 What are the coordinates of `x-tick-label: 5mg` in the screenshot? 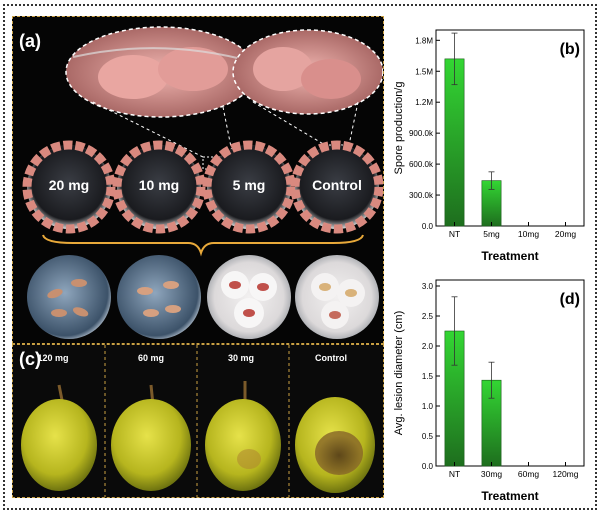 It's located at (491, 234).